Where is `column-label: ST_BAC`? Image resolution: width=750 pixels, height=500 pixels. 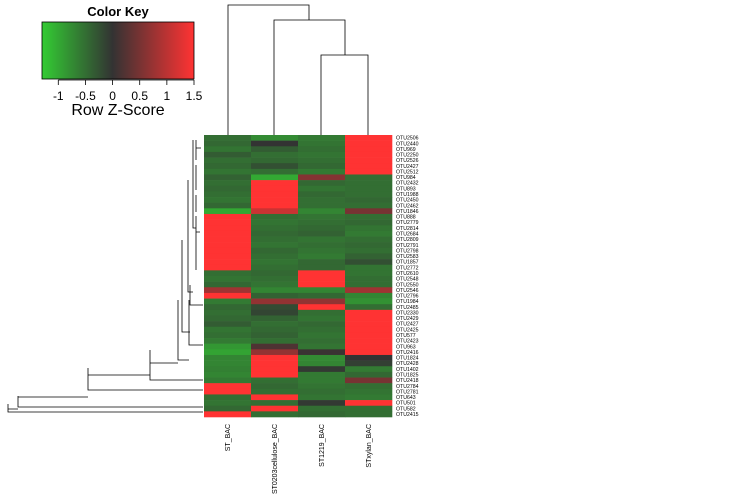
column-label: ST_BAC is located at coordinates (228, 437).